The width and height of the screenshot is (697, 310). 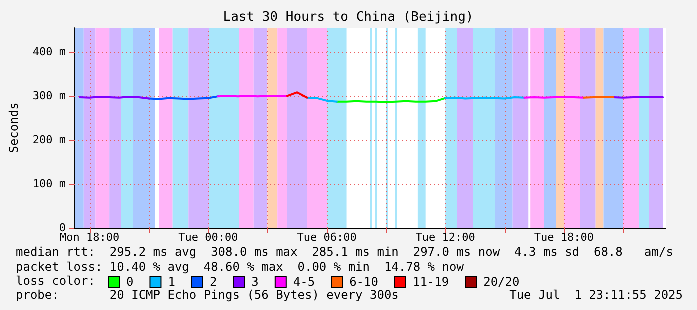 I want to click on x-tick-label: Tue 18:00, so click(x=564, y=237).